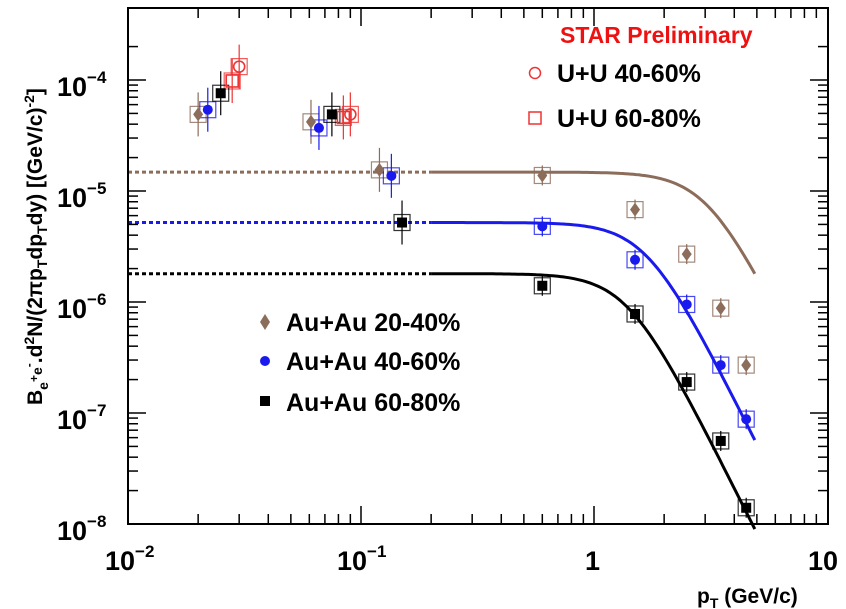 The height and width of the screenshot is (609, 846). What do you see at coordinates (823, 561) in the screenshot?
I see `x-tick-label-10: 10` at bounding box center [823, 561].